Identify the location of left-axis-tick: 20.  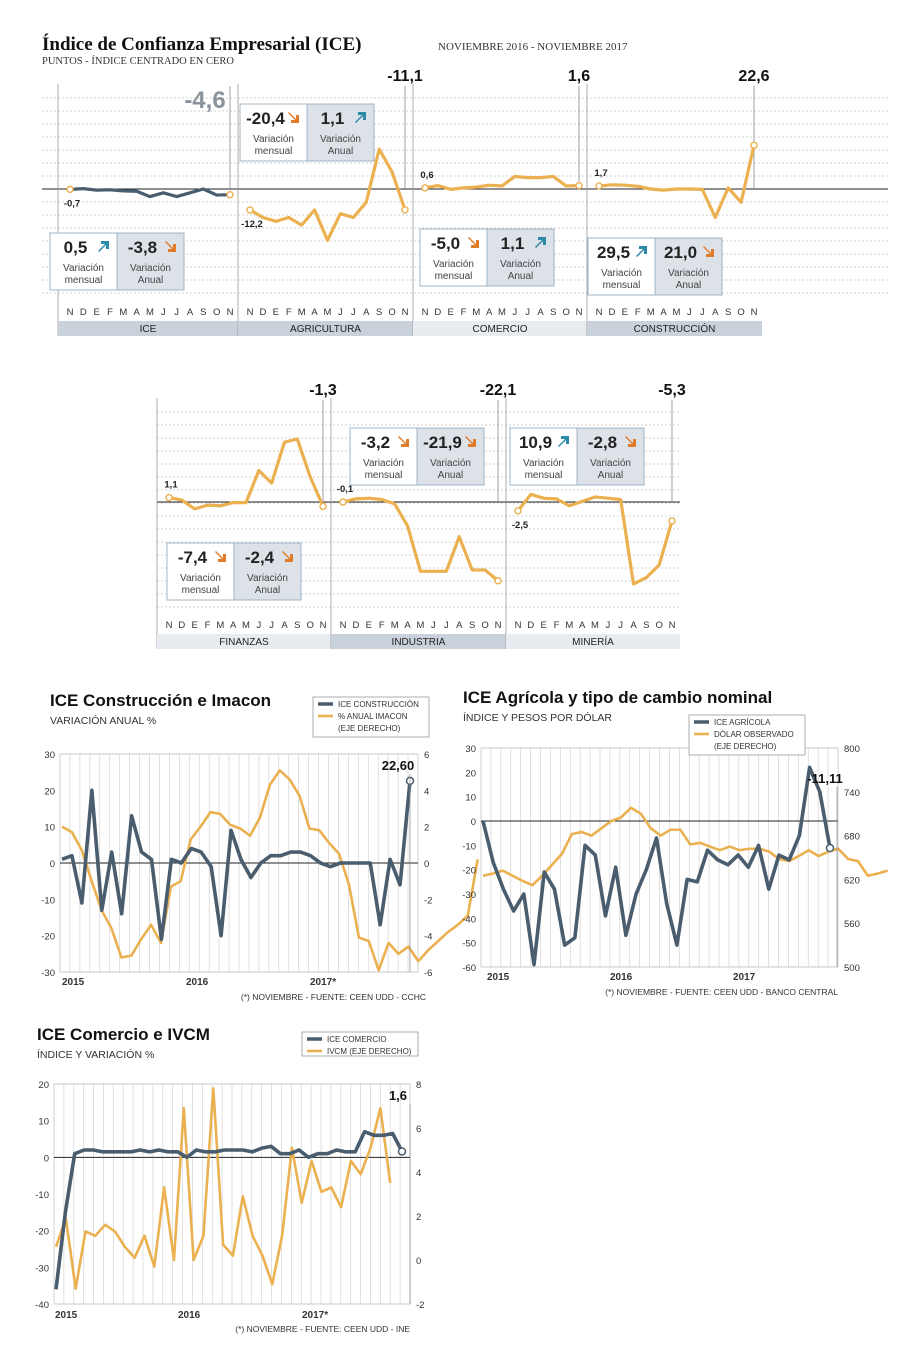
(49, 791).